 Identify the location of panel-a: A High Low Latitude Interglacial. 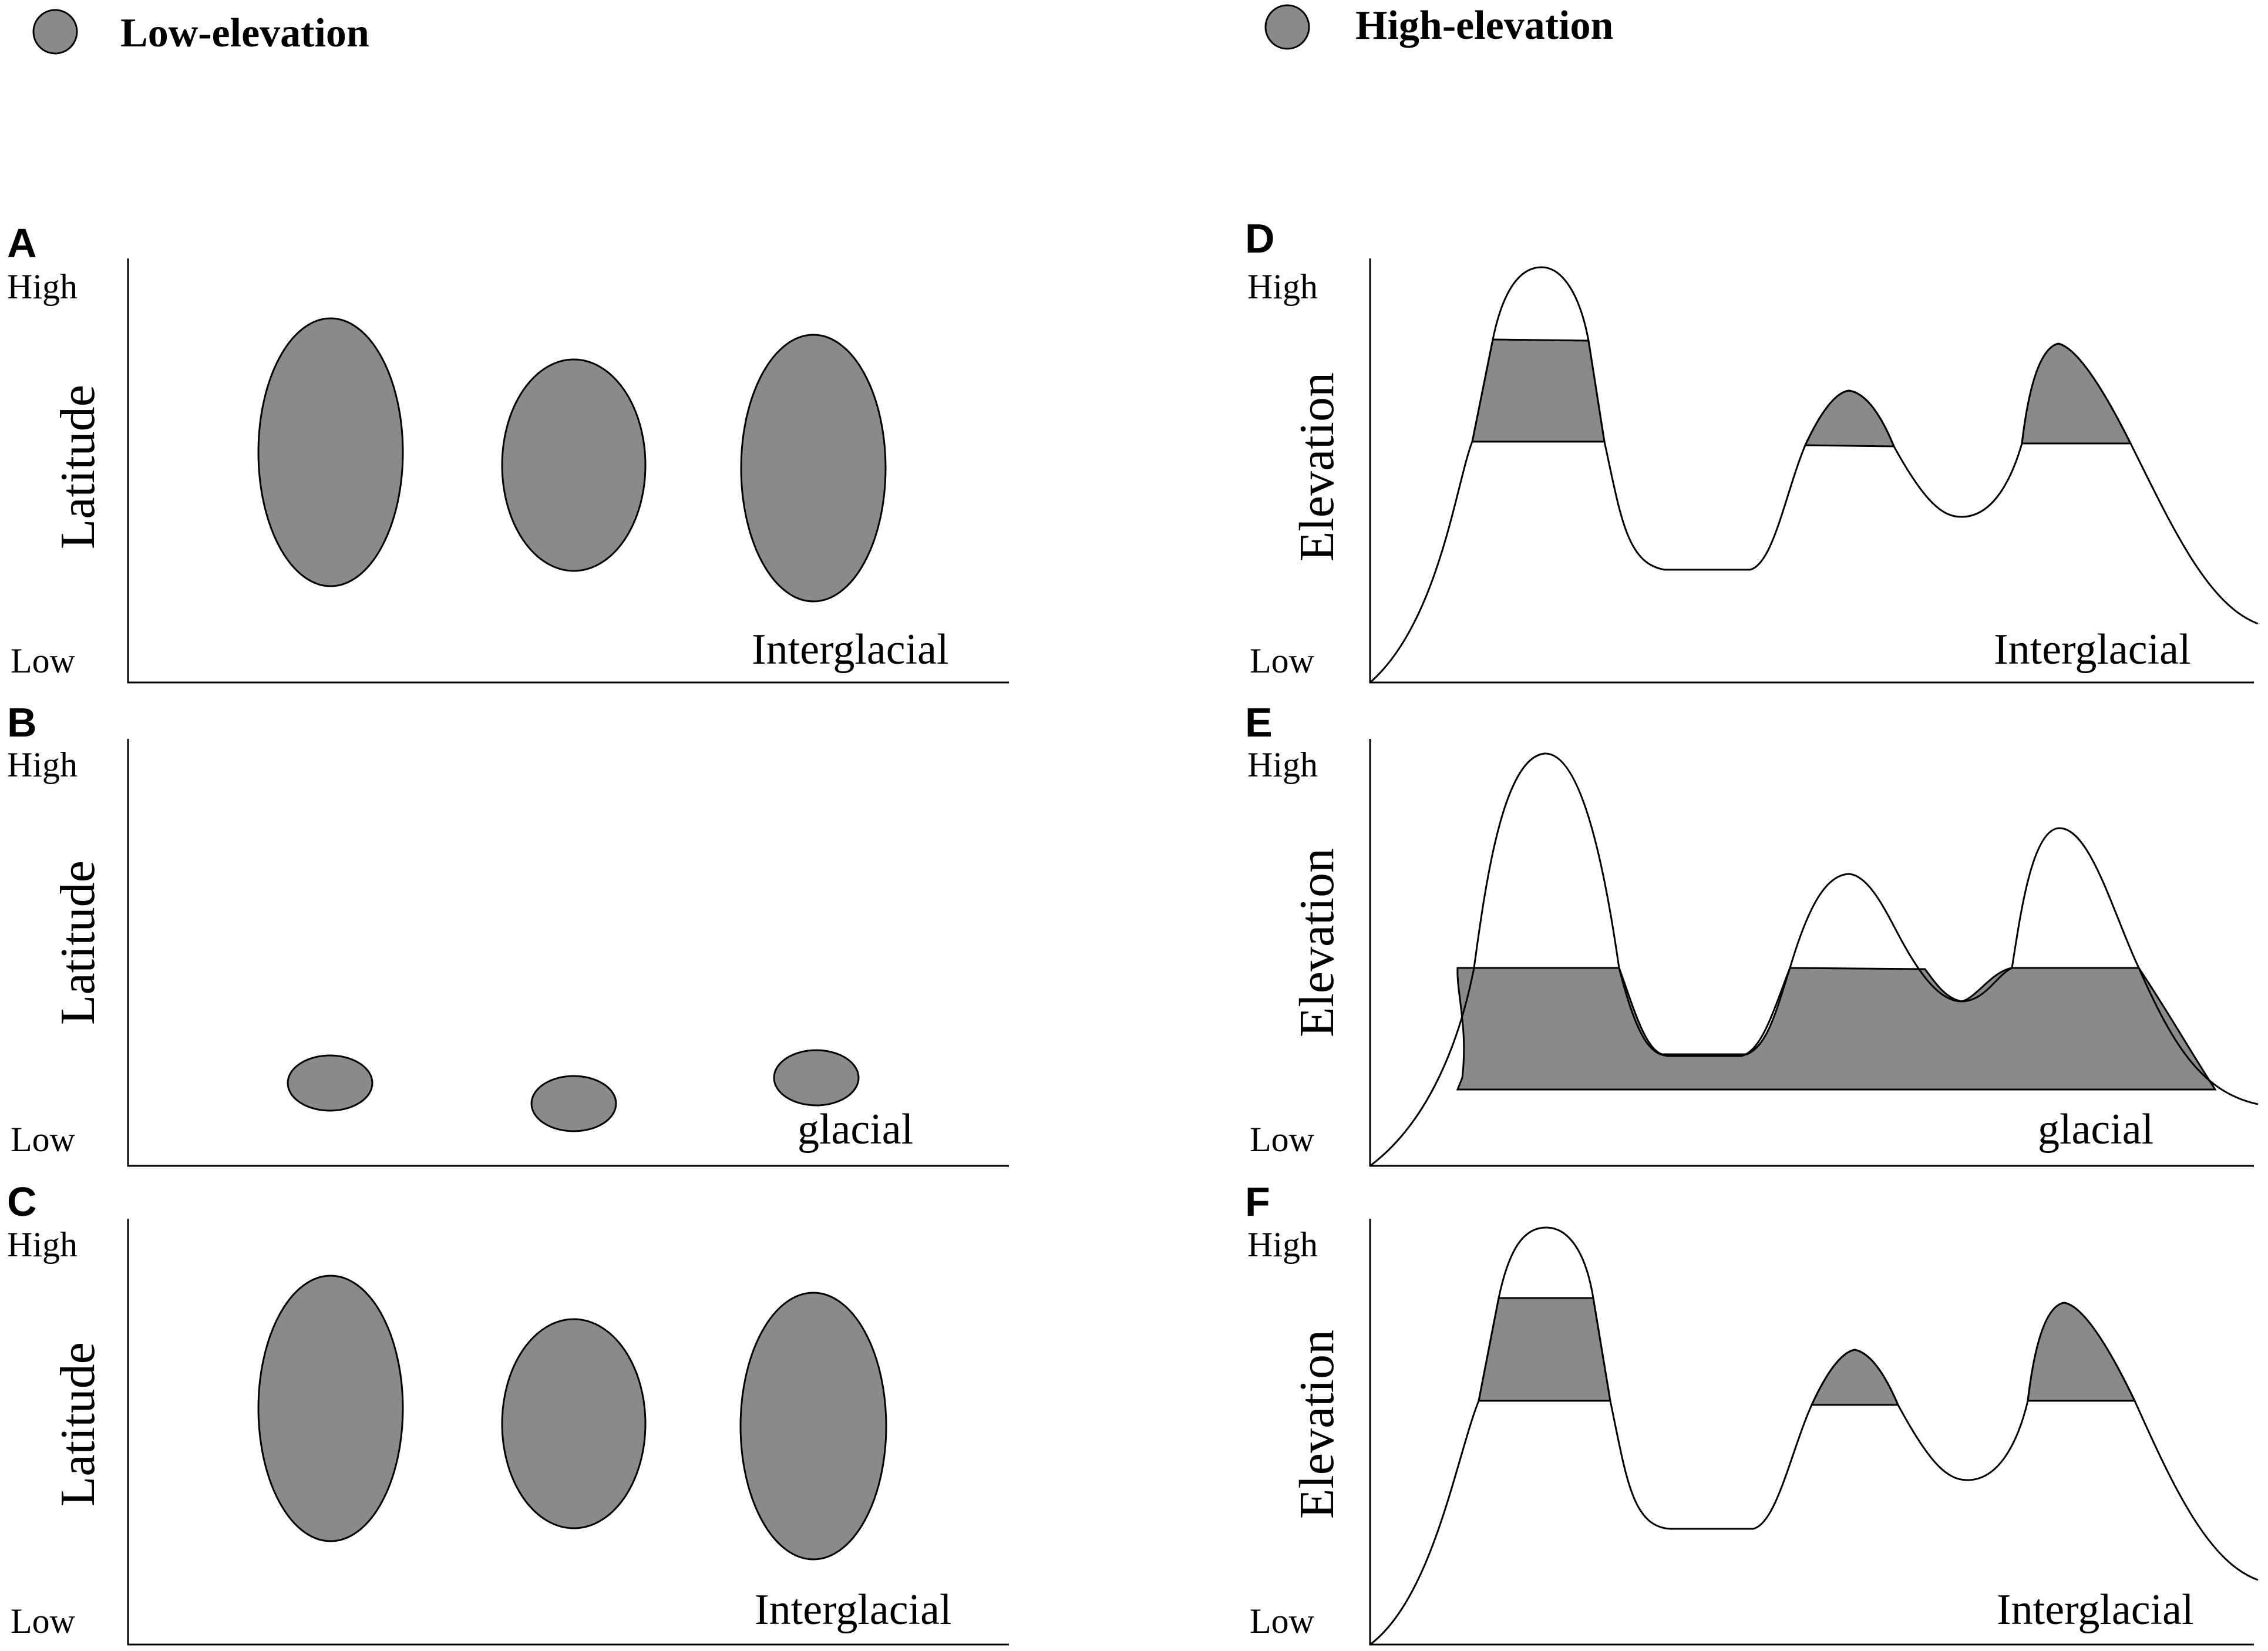
(508, 452).